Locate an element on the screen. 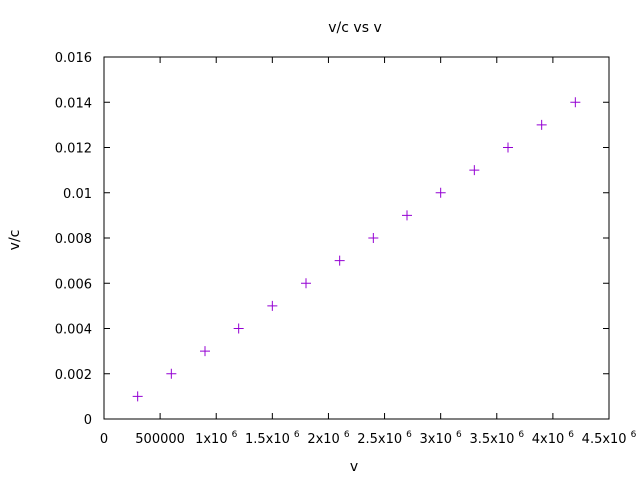  x-tick-label: 1.5x10 6 is located at coordinates (272, 438).